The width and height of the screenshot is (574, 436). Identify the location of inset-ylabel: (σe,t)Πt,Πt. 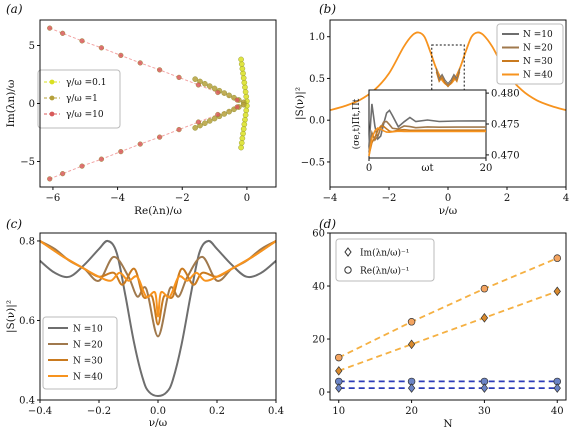
(356, 123).